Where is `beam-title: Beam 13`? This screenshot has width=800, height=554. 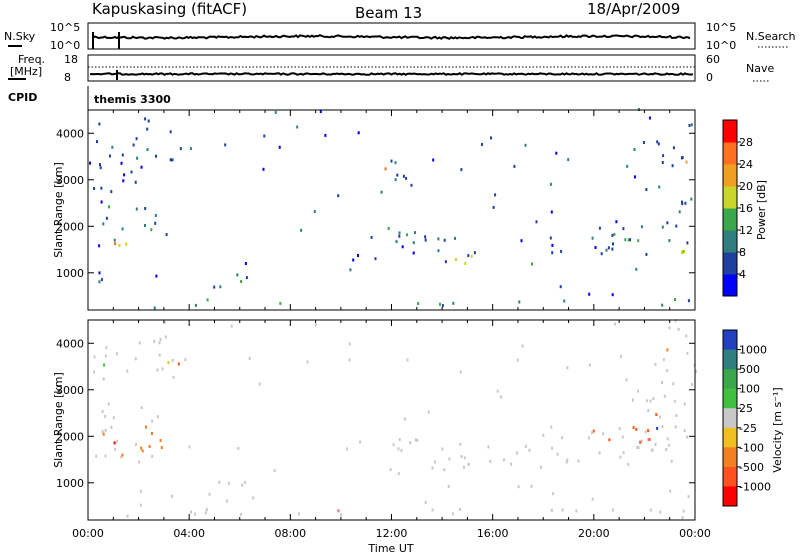 beam-title: Beam 13 is located at coordinates (388, 13).